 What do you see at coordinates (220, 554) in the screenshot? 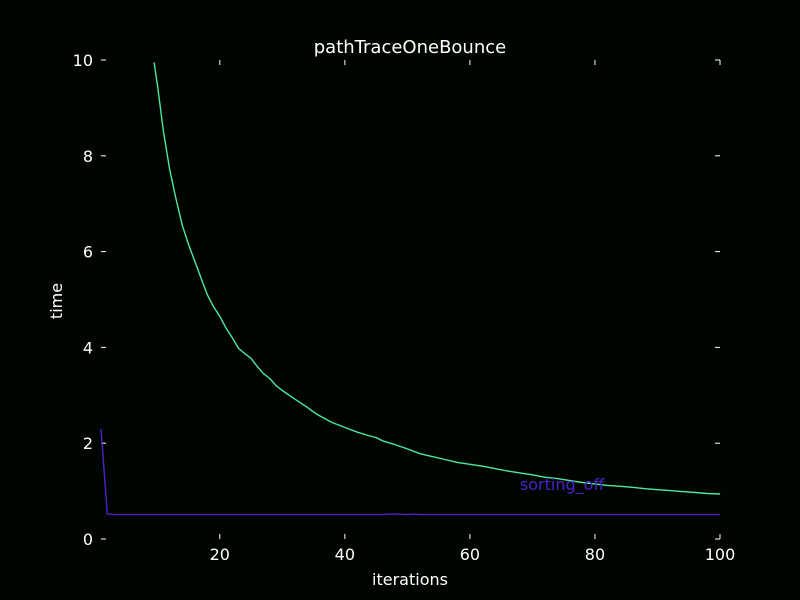
I see `x-tick-label: 20` at bounding box center [220, 554].